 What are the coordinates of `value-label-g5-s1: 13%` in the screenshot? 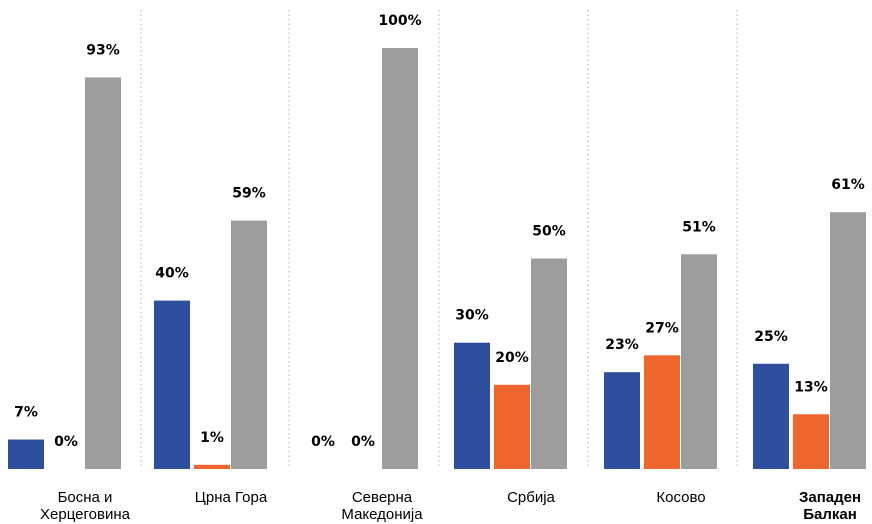 It's located at (811, 387).